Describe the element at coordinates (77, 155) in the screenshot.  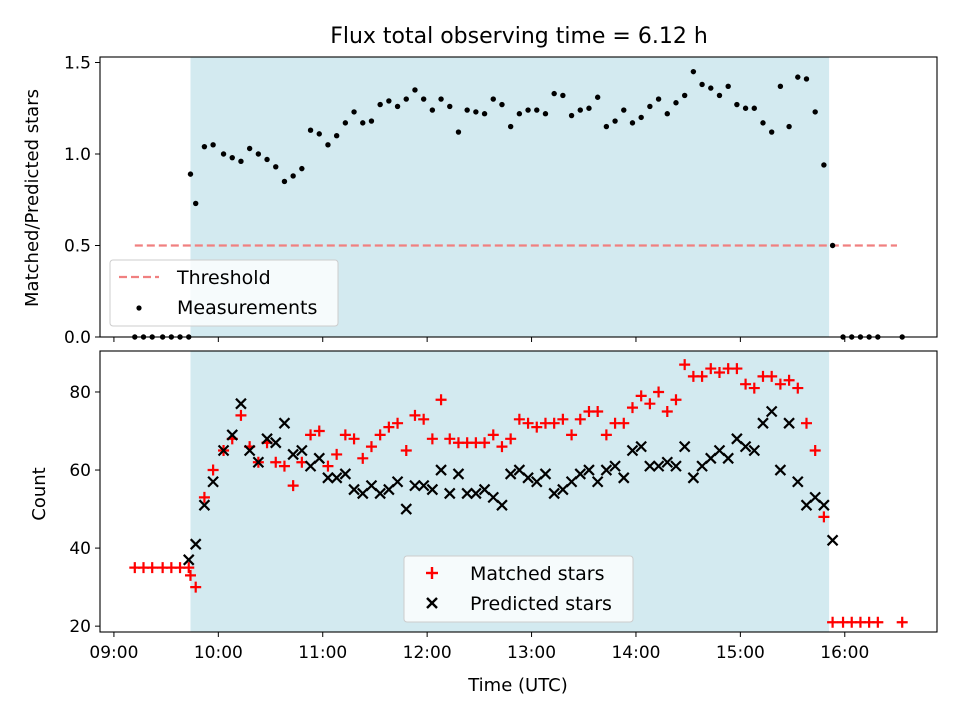
I see `y-tick-label: 1.0` at that location.